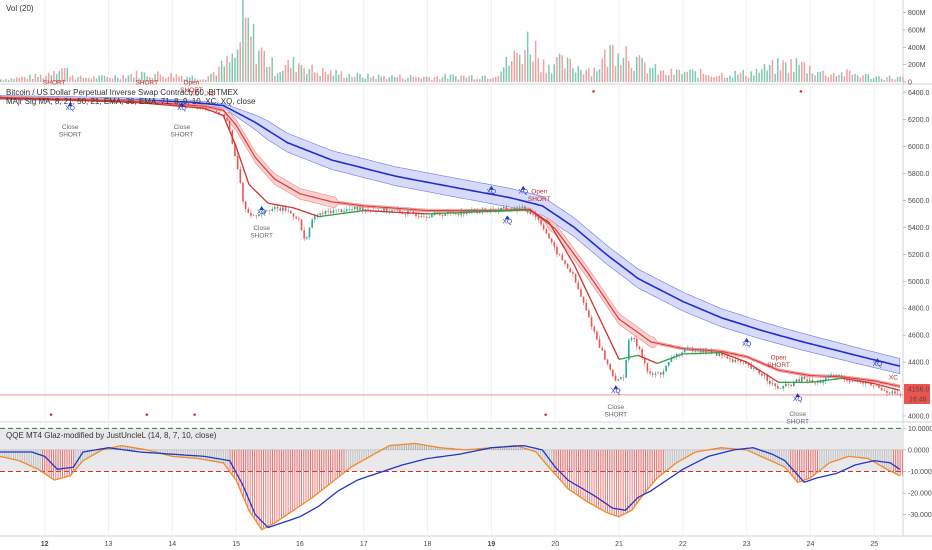 Image resolution: width=932 pixels, height=550 pixels. What do you see at coordinates (539, 192) in the screenshot?
I see `marker-label: Open` at bounding box center [539, 192].